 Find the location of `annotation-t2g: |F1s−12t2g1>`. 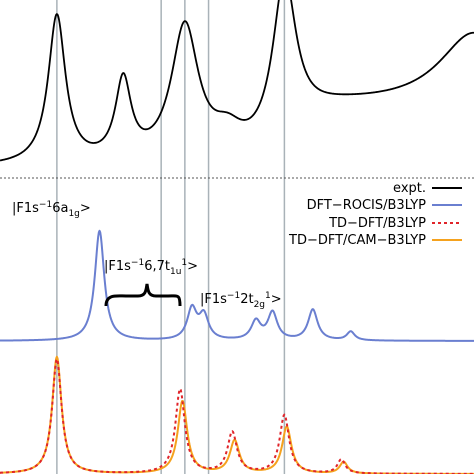

annotation-t2g: |F1s−12t2g1> is located at coordinates (241, 300).